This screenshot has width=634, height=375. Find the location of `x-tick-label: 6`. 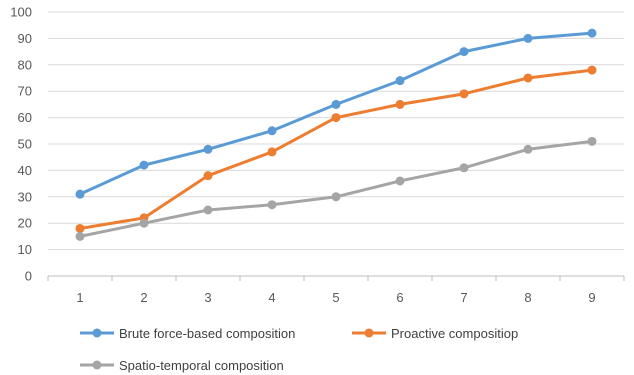

x-tick-label: 6 is located at coordinates (399, 297).